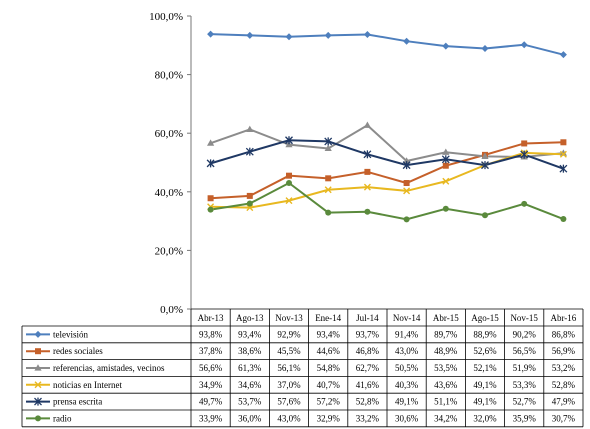  I want to click on data-label: 92,9%, so click(289, 334).